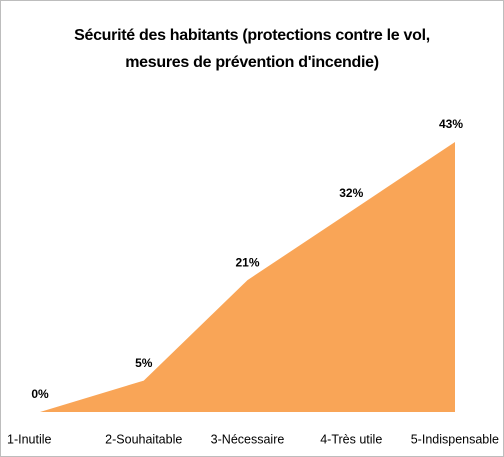  I want to click on data-label: 21%, so click(247, 262).